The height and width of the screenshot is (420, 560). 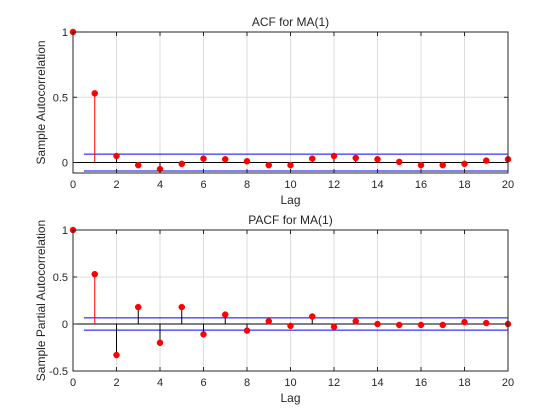 I want to click on acf-y-axis-label: Sample Autocorrelation, so click(x=41, y=102).